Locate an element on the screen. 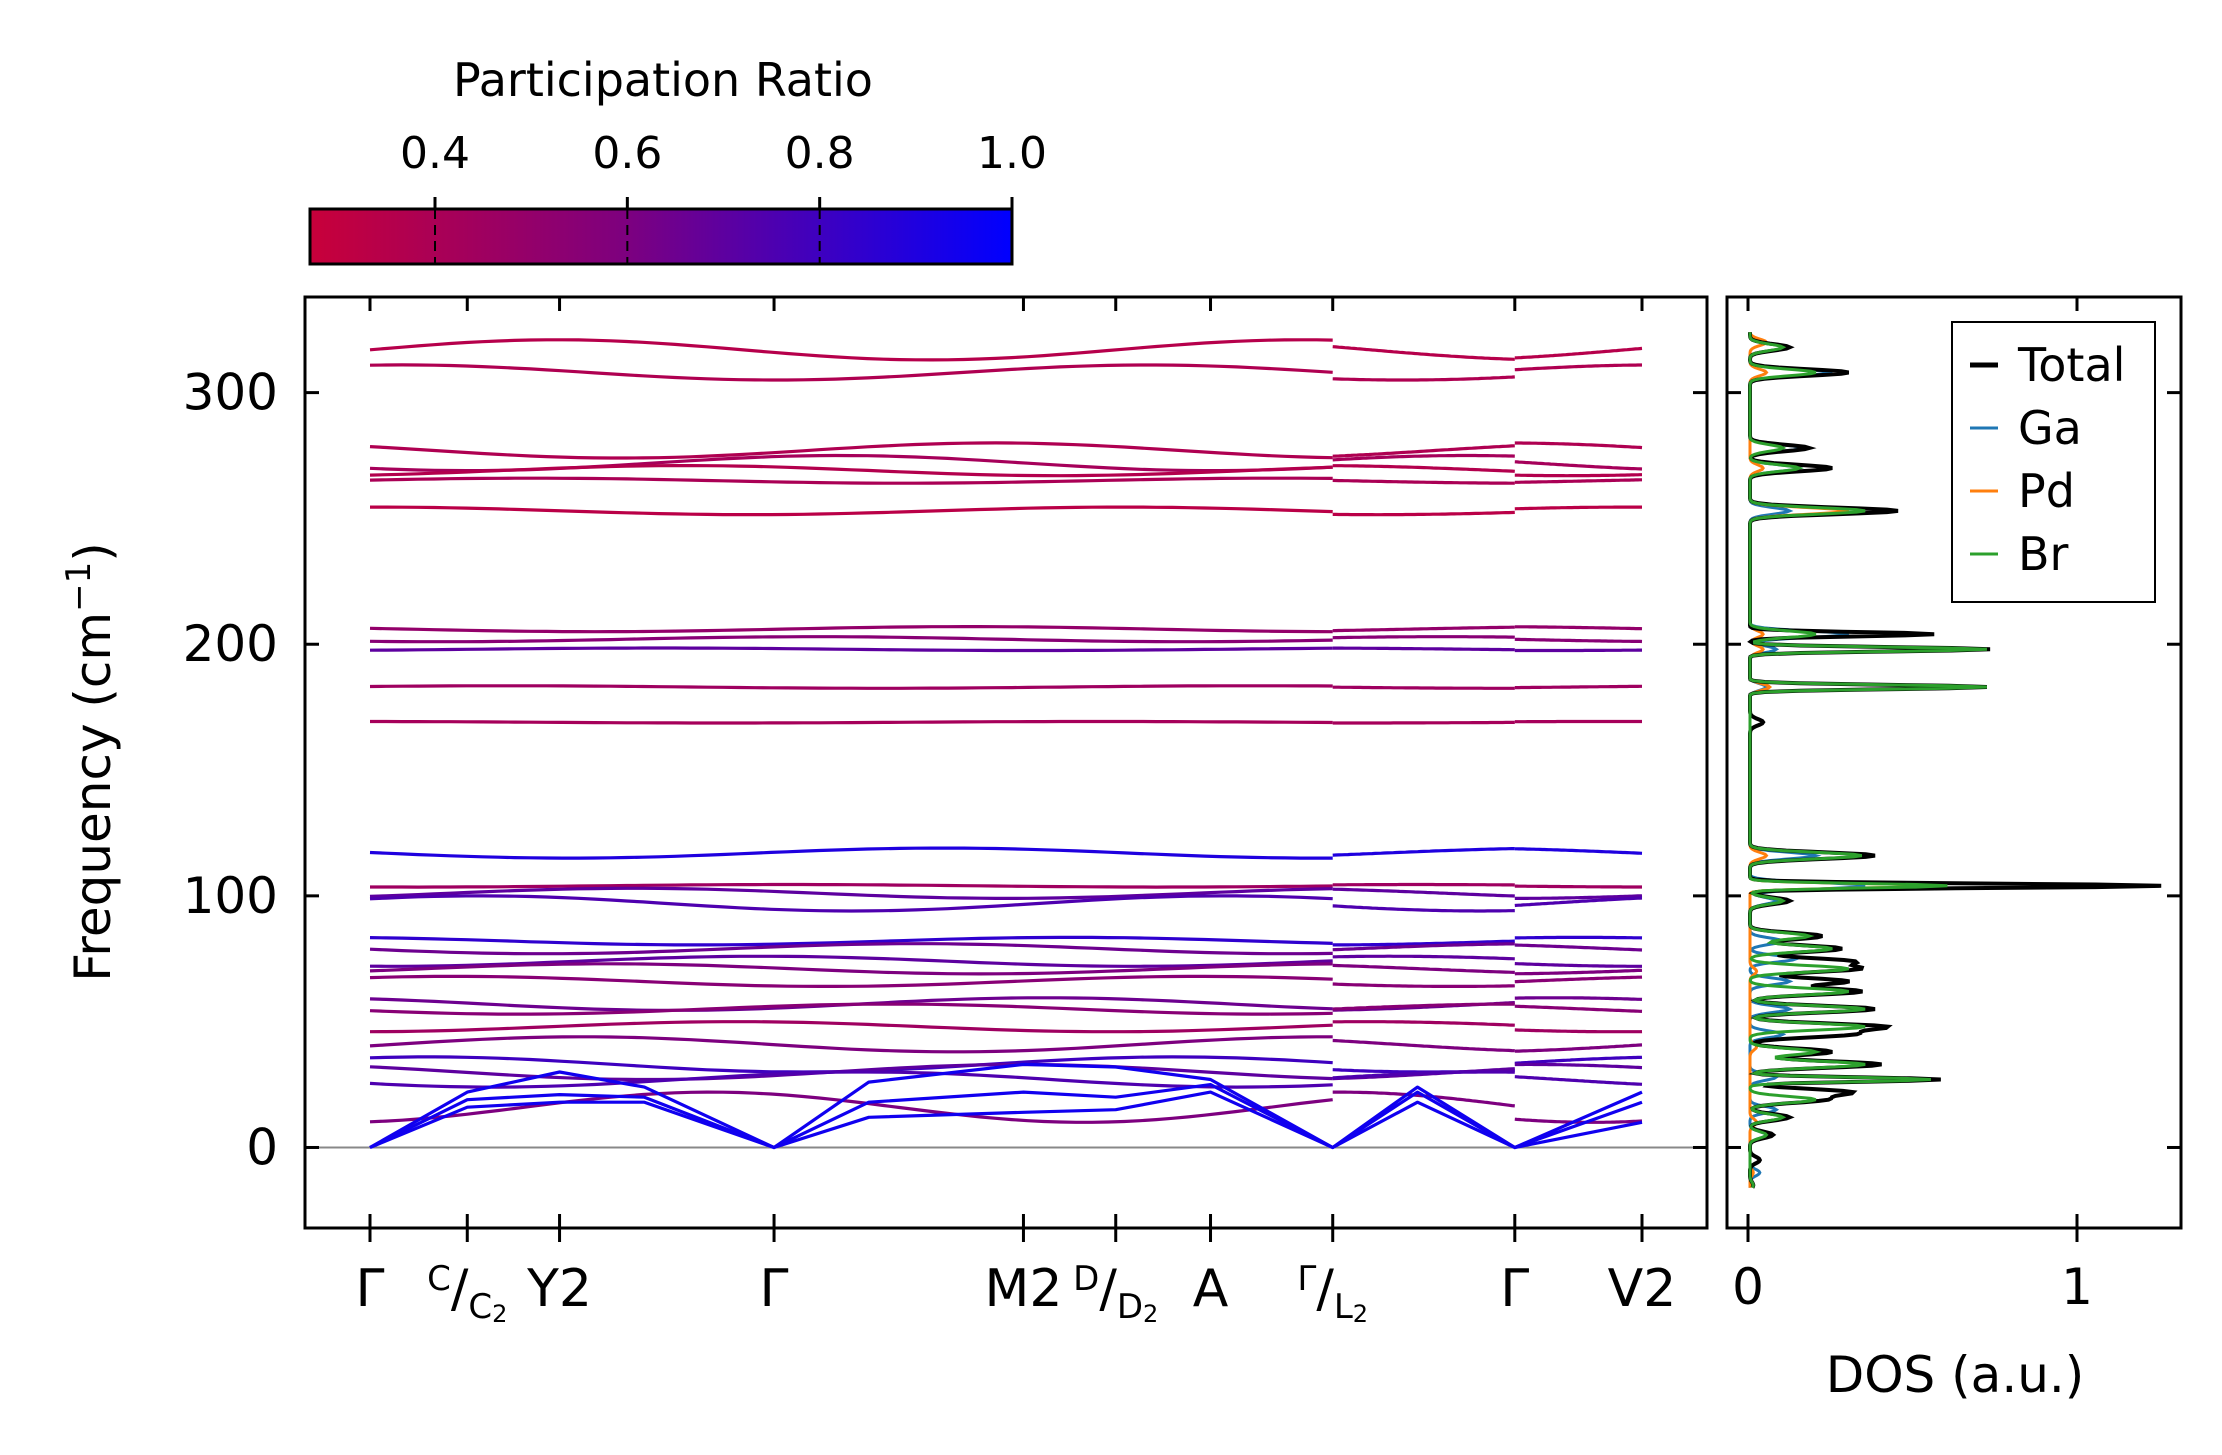  y-axis-label: Frequency (cm−1) is located at coordinates (90, 762).